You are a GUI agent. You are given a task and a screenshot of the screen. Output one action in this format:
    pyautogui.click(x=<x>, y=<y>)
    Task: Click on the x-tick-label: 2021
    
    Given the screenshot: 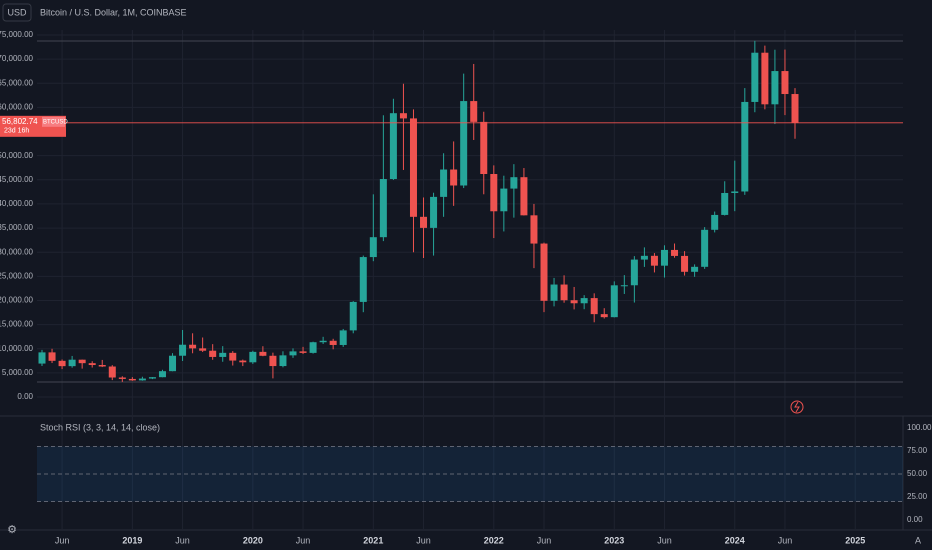 What is the action you would take?
    pyautogui.click(x=373, y=540)
    